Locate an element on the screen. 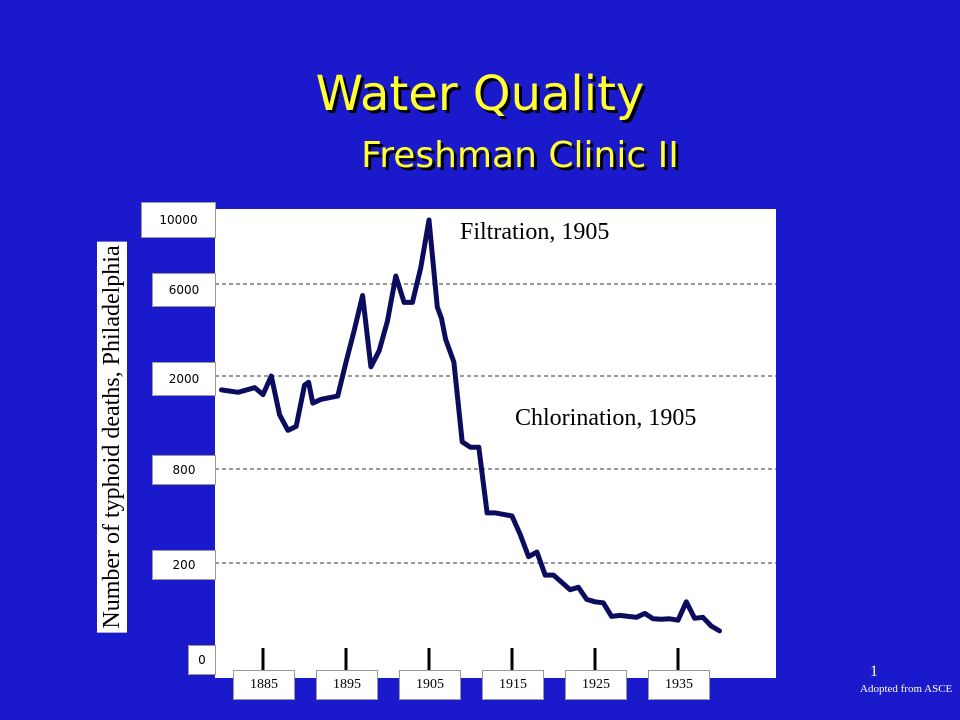 Image resolution: width=960 pixels, height=720 pixels. y-tick-label: 0 is located at coordinates (202, 660).